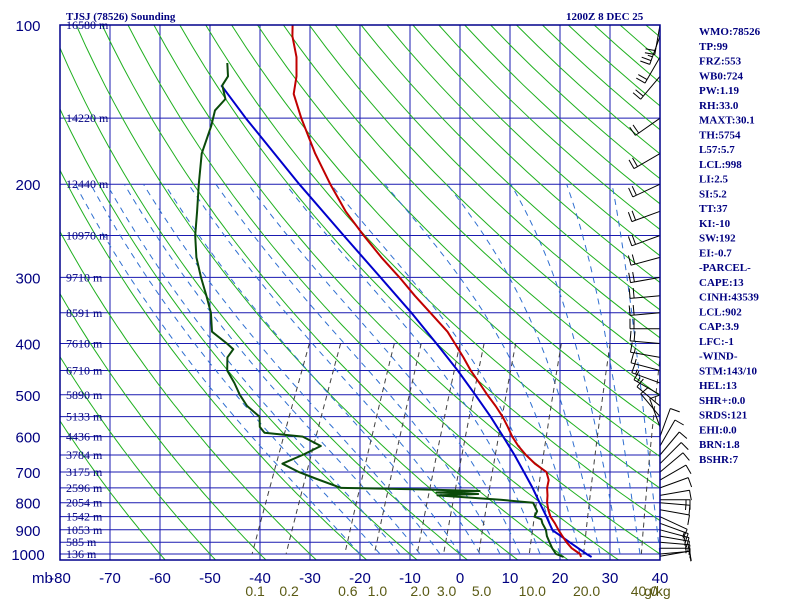 This screenshot has width=800, height=600. Describe the element at coordinates (84, 313) in the screenshot. I see `height-label: 8591 m` at that location.